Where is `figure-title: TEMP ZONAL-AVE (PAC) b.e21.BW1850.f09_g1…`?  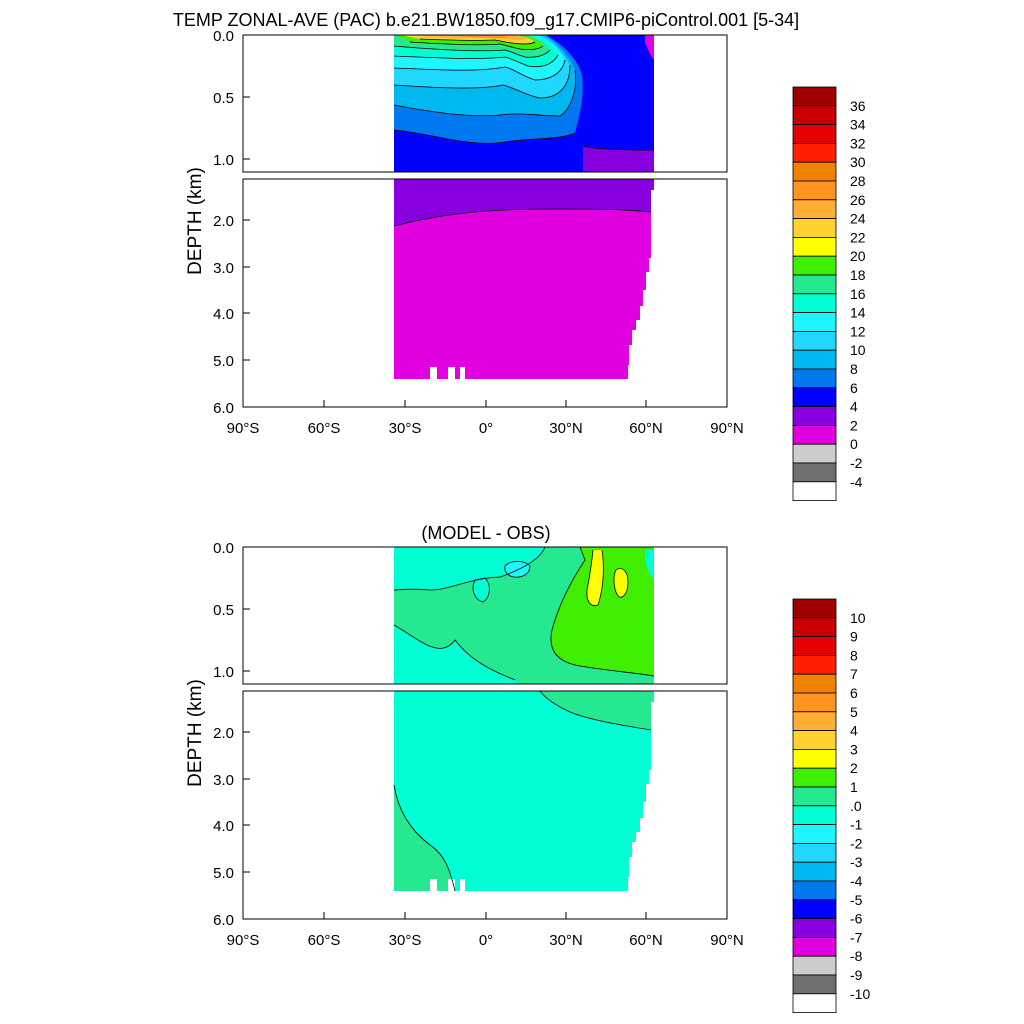
figure-title: TEMP ZONAL-AVE (PAC) b.e21.BW1850.f09_g1… is located at coordinates (486, 20).